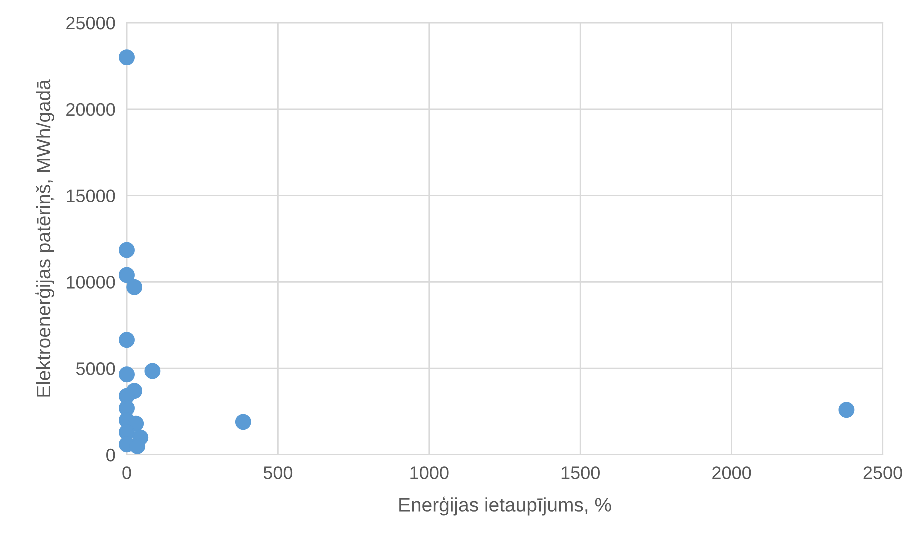 Image resolution: width=909 pixels, height=535 pixels. Describe the element at coordinates (91, 196) in the screenshot. I see `y-tick-label: 15000` at that location.